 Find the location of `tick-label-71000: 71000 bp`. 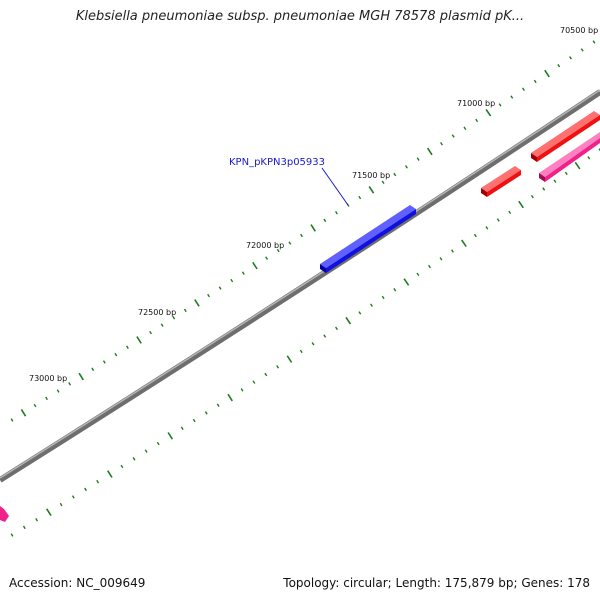

tick-label-71000: 71000 bp is located at coordinates (476, 103).